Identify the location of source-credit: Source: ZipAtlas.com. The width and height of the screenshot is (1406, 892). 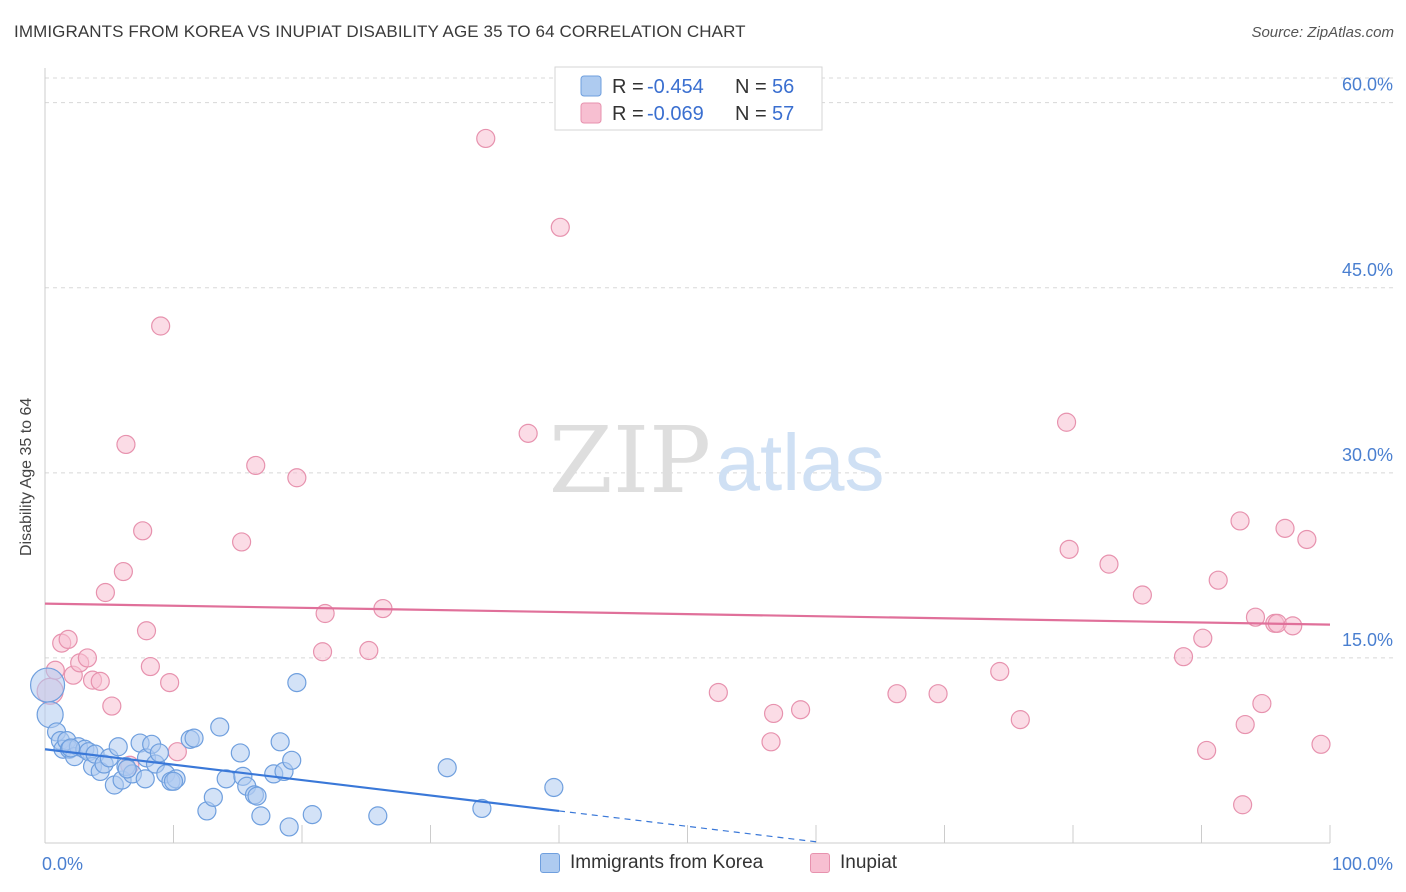
(1322, 32).